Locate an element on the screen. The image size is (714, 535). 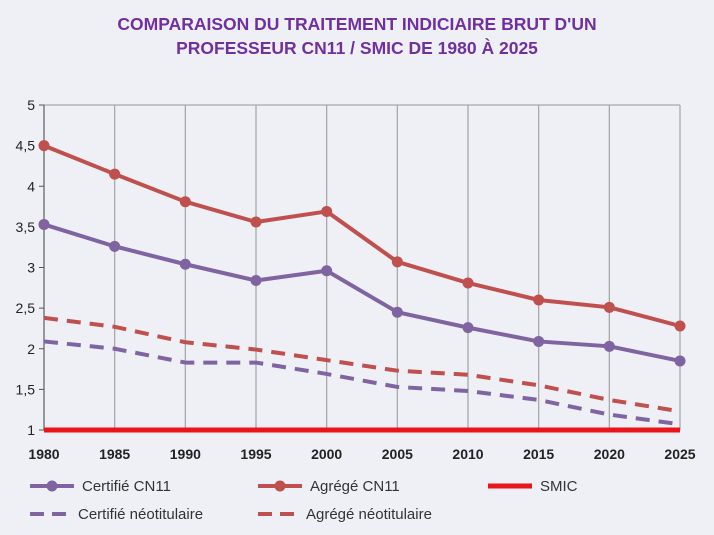
x-tick-label-2025: 2025 is located at coordinates (679, 454).